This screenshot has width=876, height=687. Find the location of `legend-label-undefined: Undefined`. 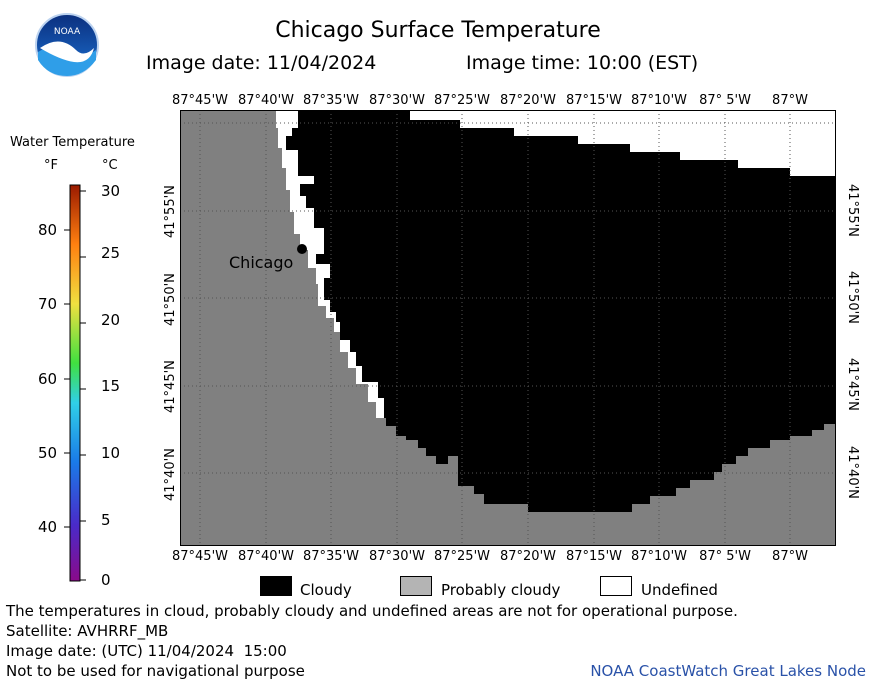

legend-label-undefined: Undefined is located at coordinates (679, 590).